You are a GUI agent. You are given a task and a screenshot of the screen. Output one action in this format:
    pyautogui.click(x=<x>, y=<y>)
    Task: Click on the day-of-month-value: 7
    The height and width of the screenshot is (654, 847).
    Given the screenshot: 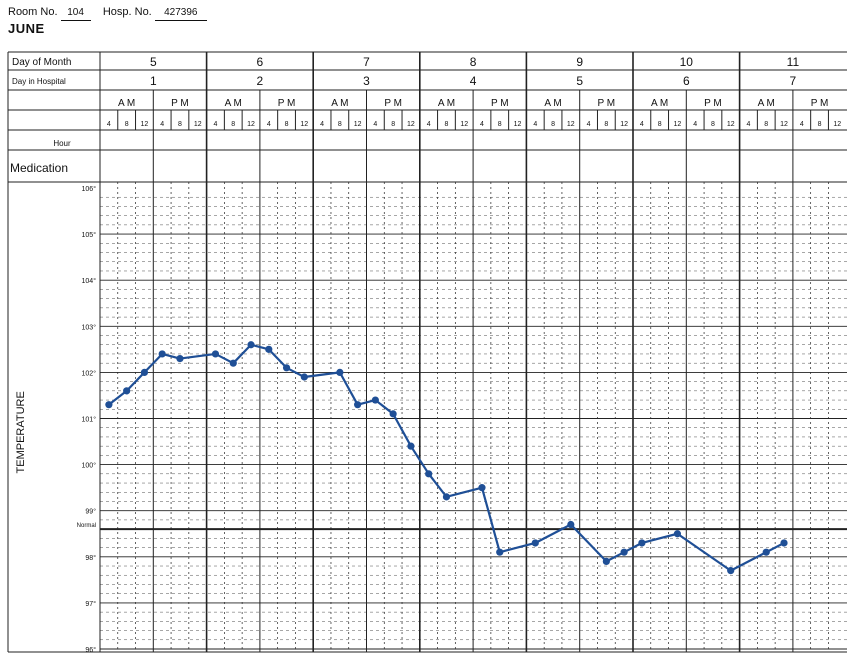 What is the action you would take?
    pyautogui.click(x=366, y=62)
    